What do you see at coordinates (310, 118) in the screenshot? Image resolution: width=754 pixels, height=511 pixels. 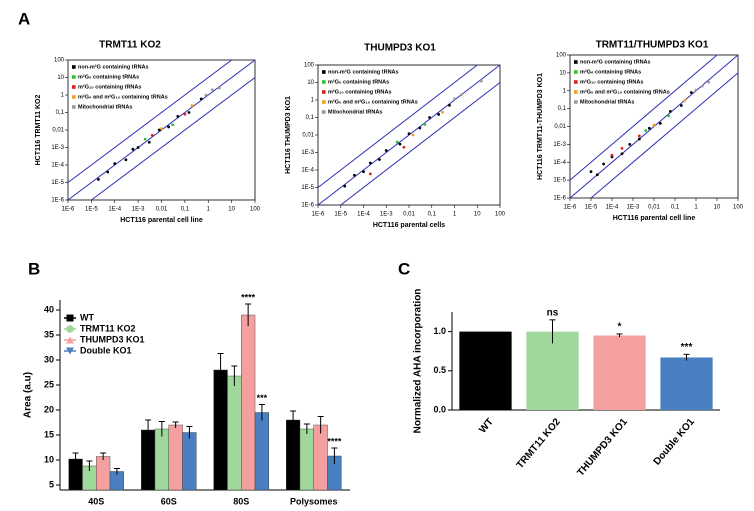 I see `y-tick-label: 0,1` at bounding box center [310, 118].